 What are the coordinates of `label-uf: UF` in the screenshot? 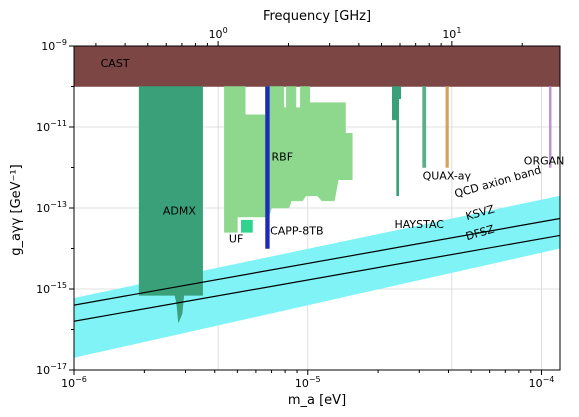 It's located at (236, 239).